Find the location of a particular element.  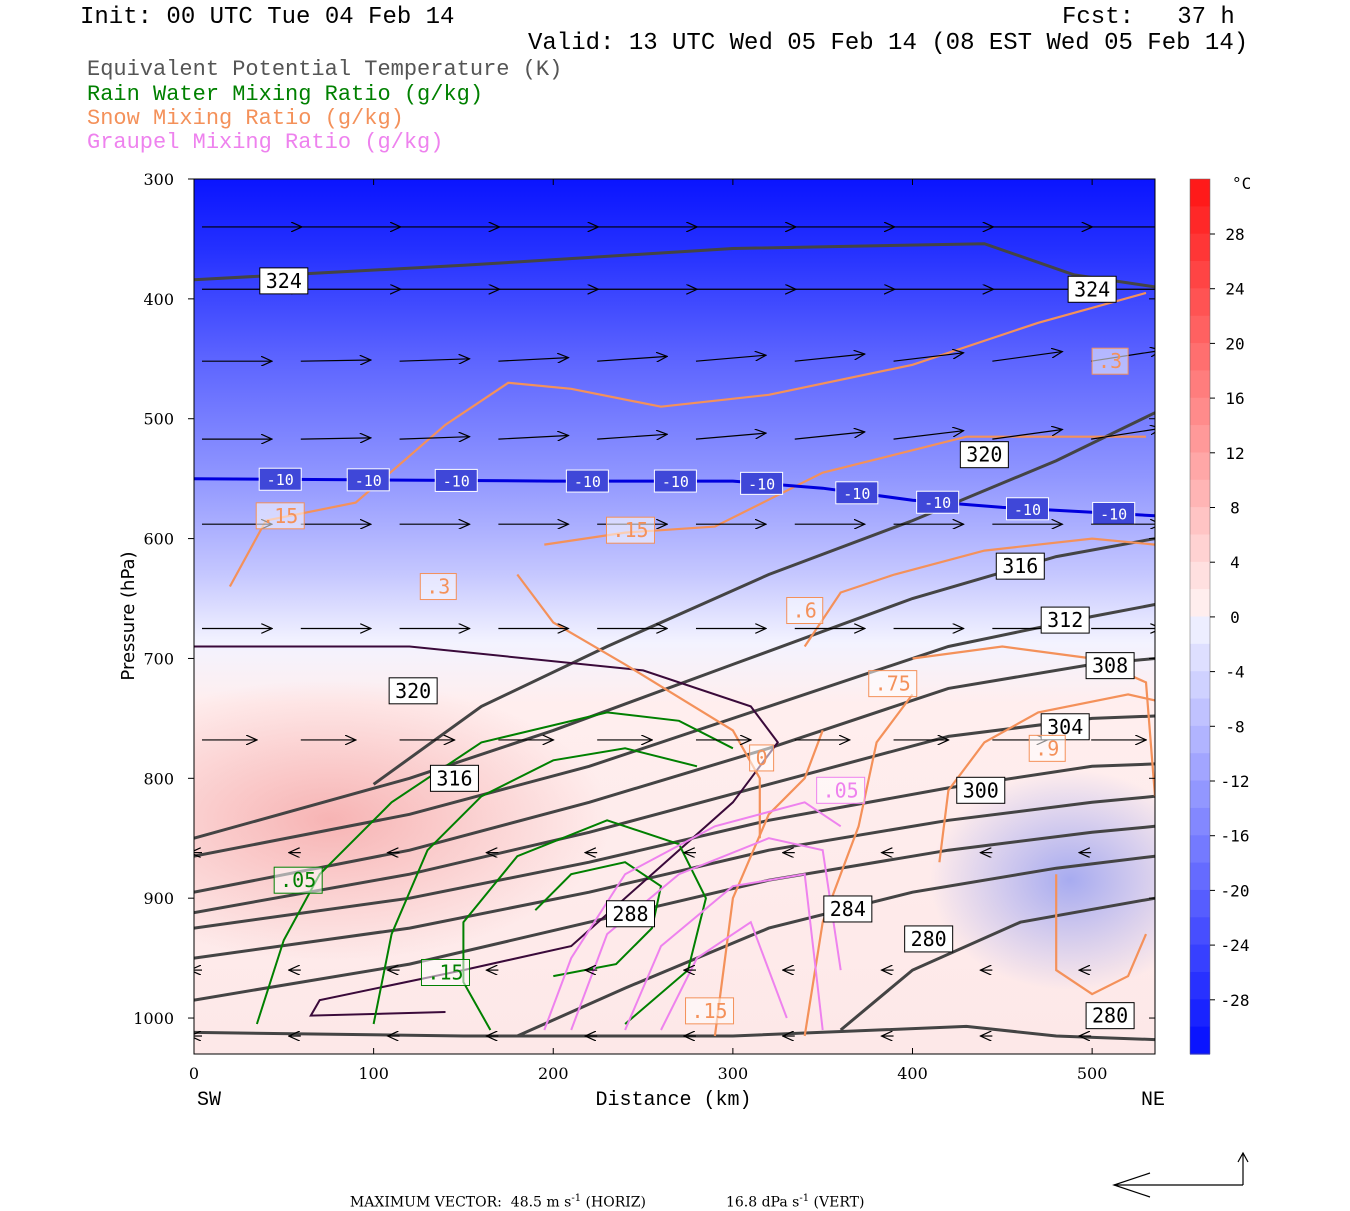

colorbar-tick-label: -24 is located at coordinates (1235, 945).